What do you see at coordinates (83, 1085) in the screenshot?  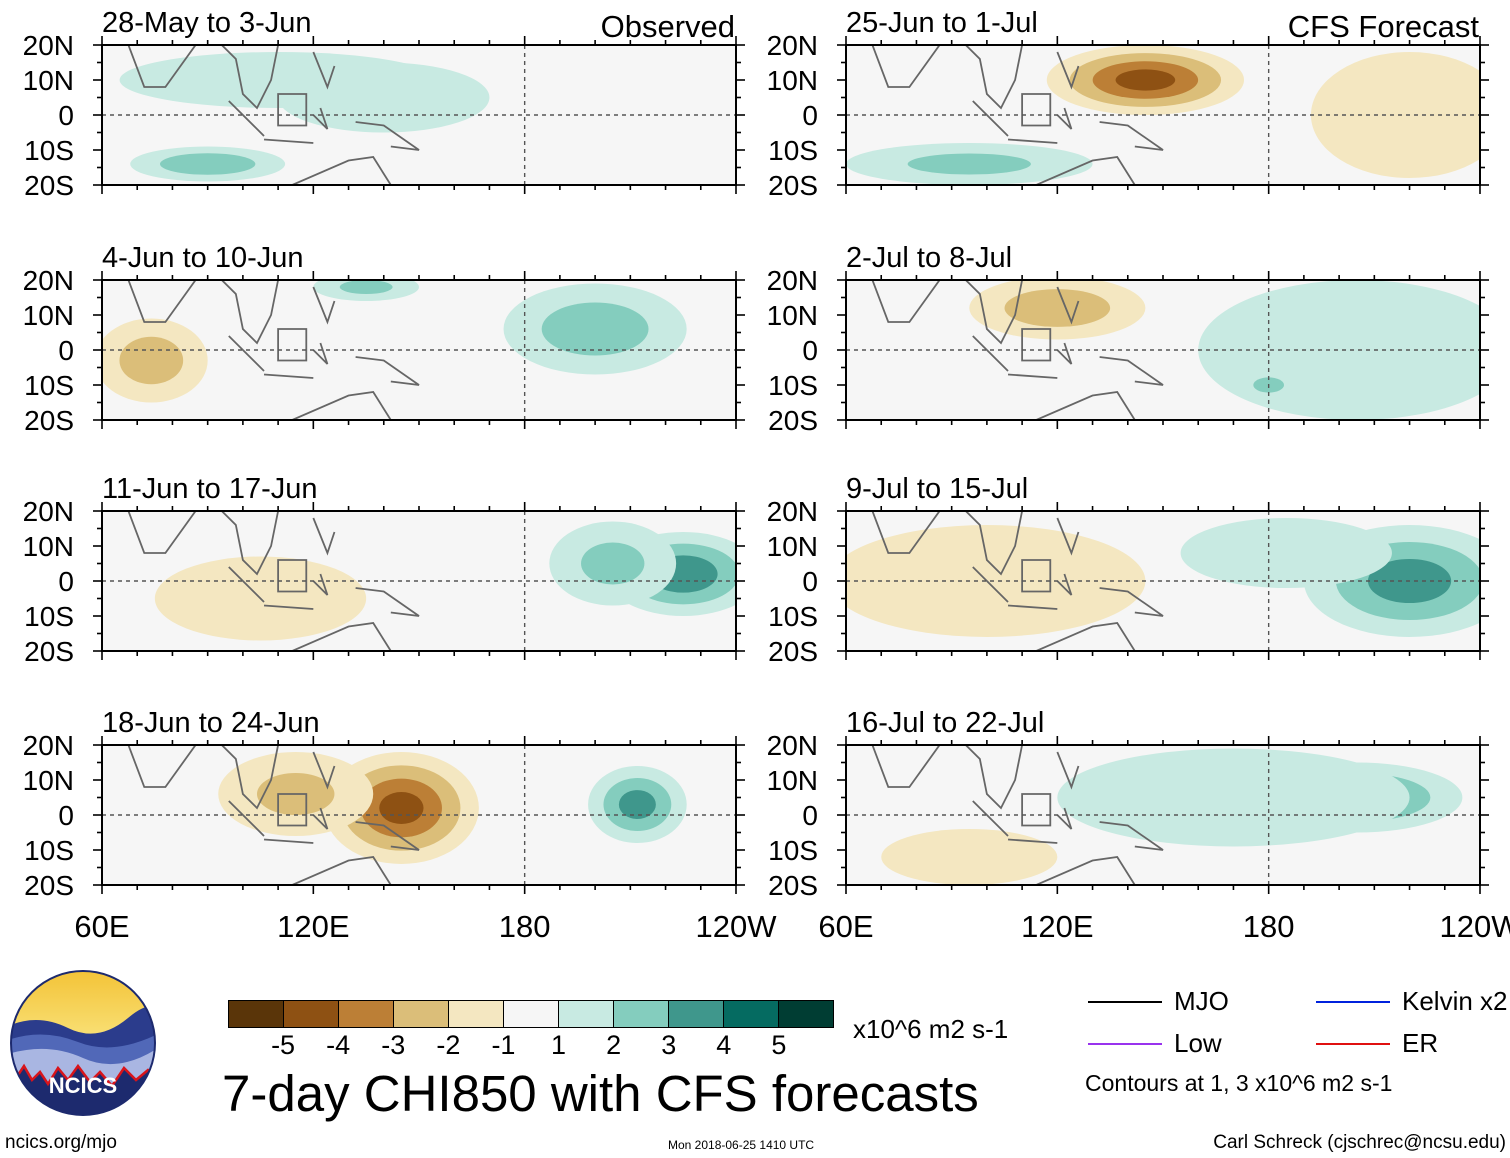 I see `logo-text: NCICS` at bounding box center [83, 1085].